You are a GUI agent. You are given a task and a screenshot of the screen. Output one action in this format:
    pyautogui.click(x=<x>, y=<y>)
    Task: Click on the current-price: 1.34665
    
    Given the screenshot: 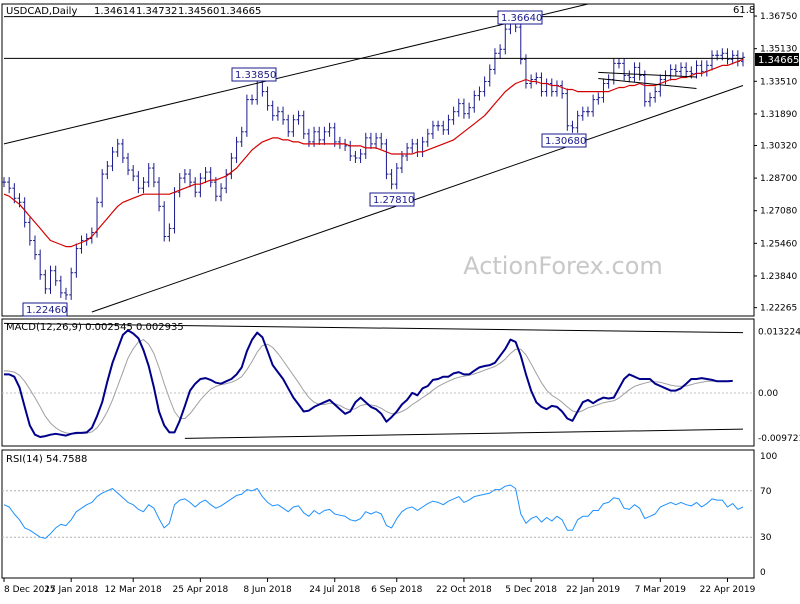 What is the action you would take?
    pyautogui.click(x=778, y=60)
    